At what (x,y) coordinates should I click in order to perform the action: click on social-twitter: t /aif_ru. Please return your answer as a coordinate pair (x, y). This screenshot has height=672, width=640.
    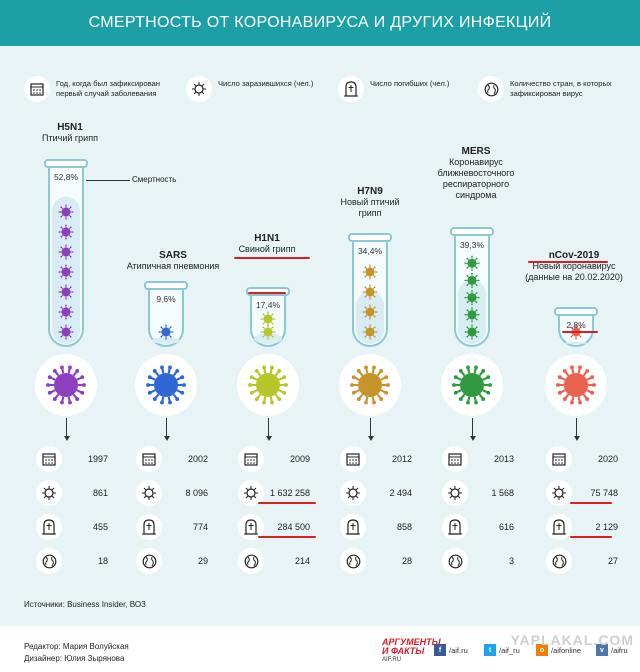
    Looking at the image, I should click on (502, 650).